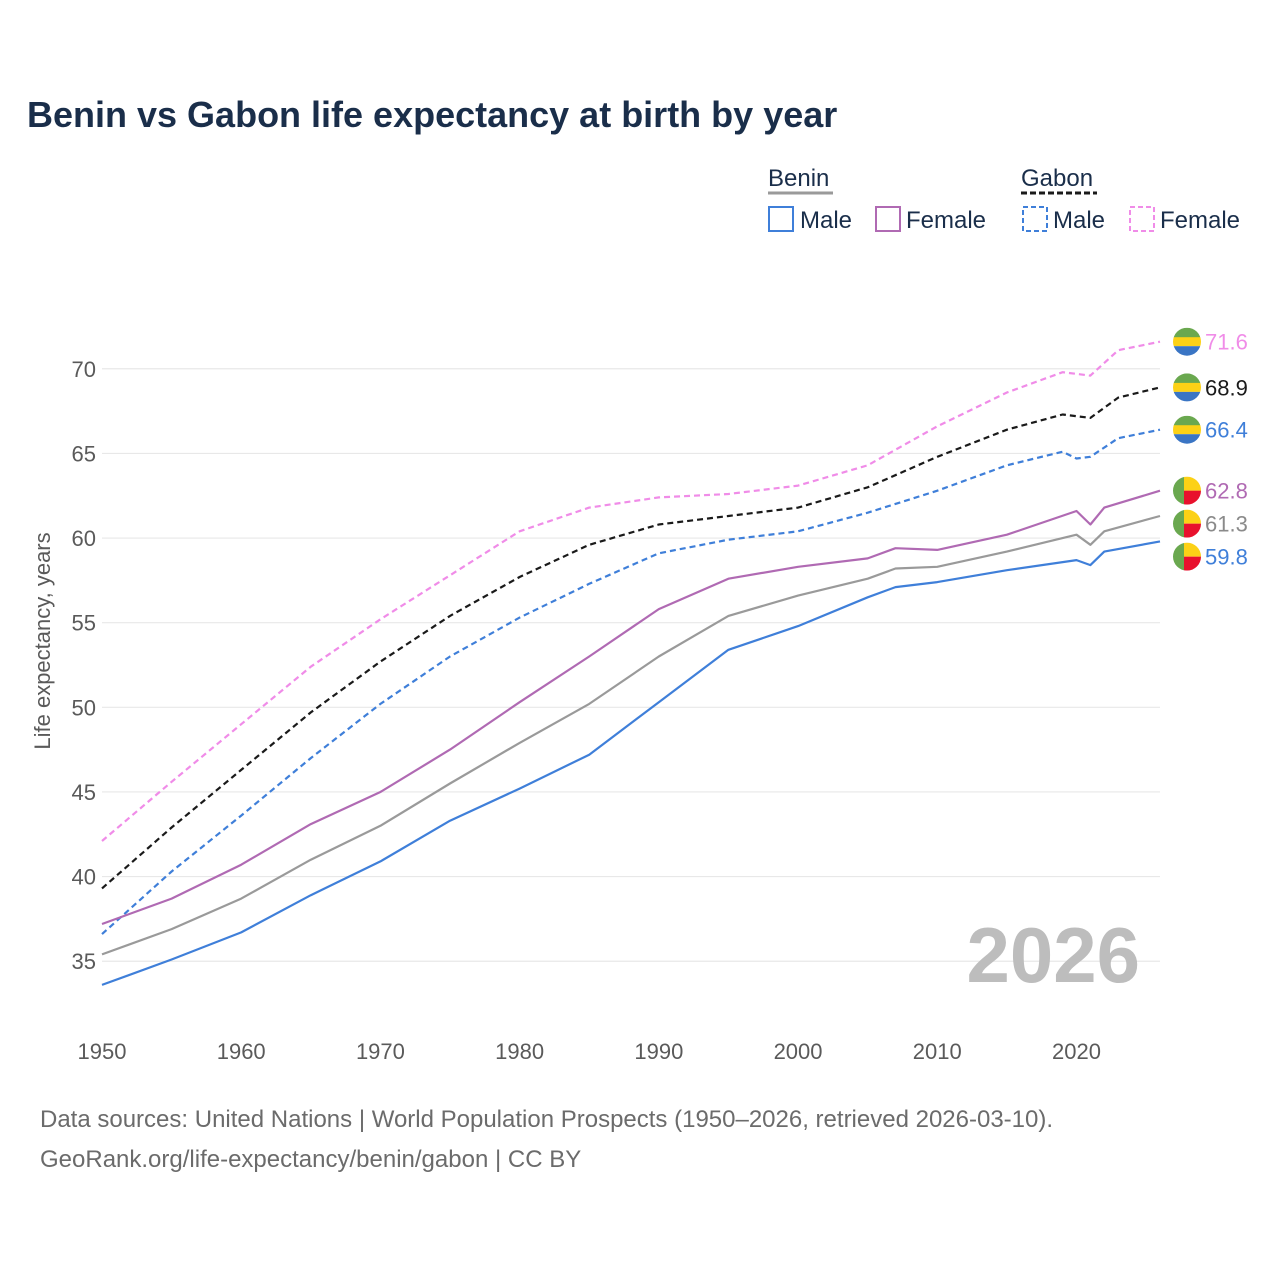 Image resolution: width=1280 pixels, height=1280 pixels. What do you see at coordinates (826, 220) in the screenshot?
I see `legend-benin-male-label: Male` at bounding box center [826, 220].